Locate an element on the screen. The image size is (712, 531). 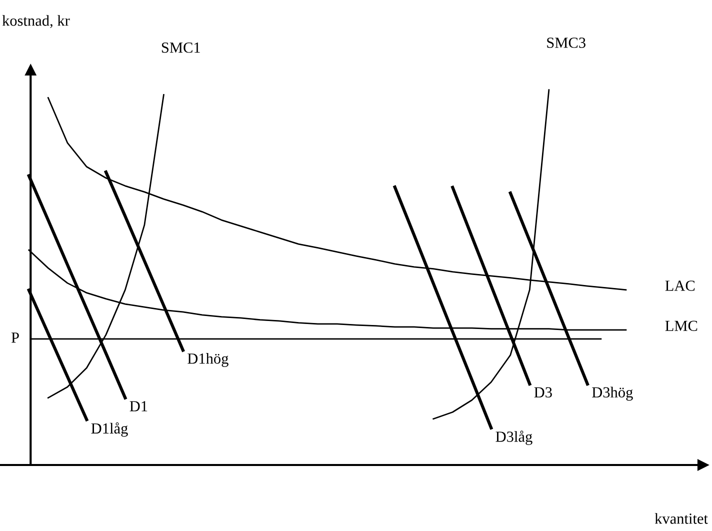
text: SMC1 is located at coordinates (181, 47).